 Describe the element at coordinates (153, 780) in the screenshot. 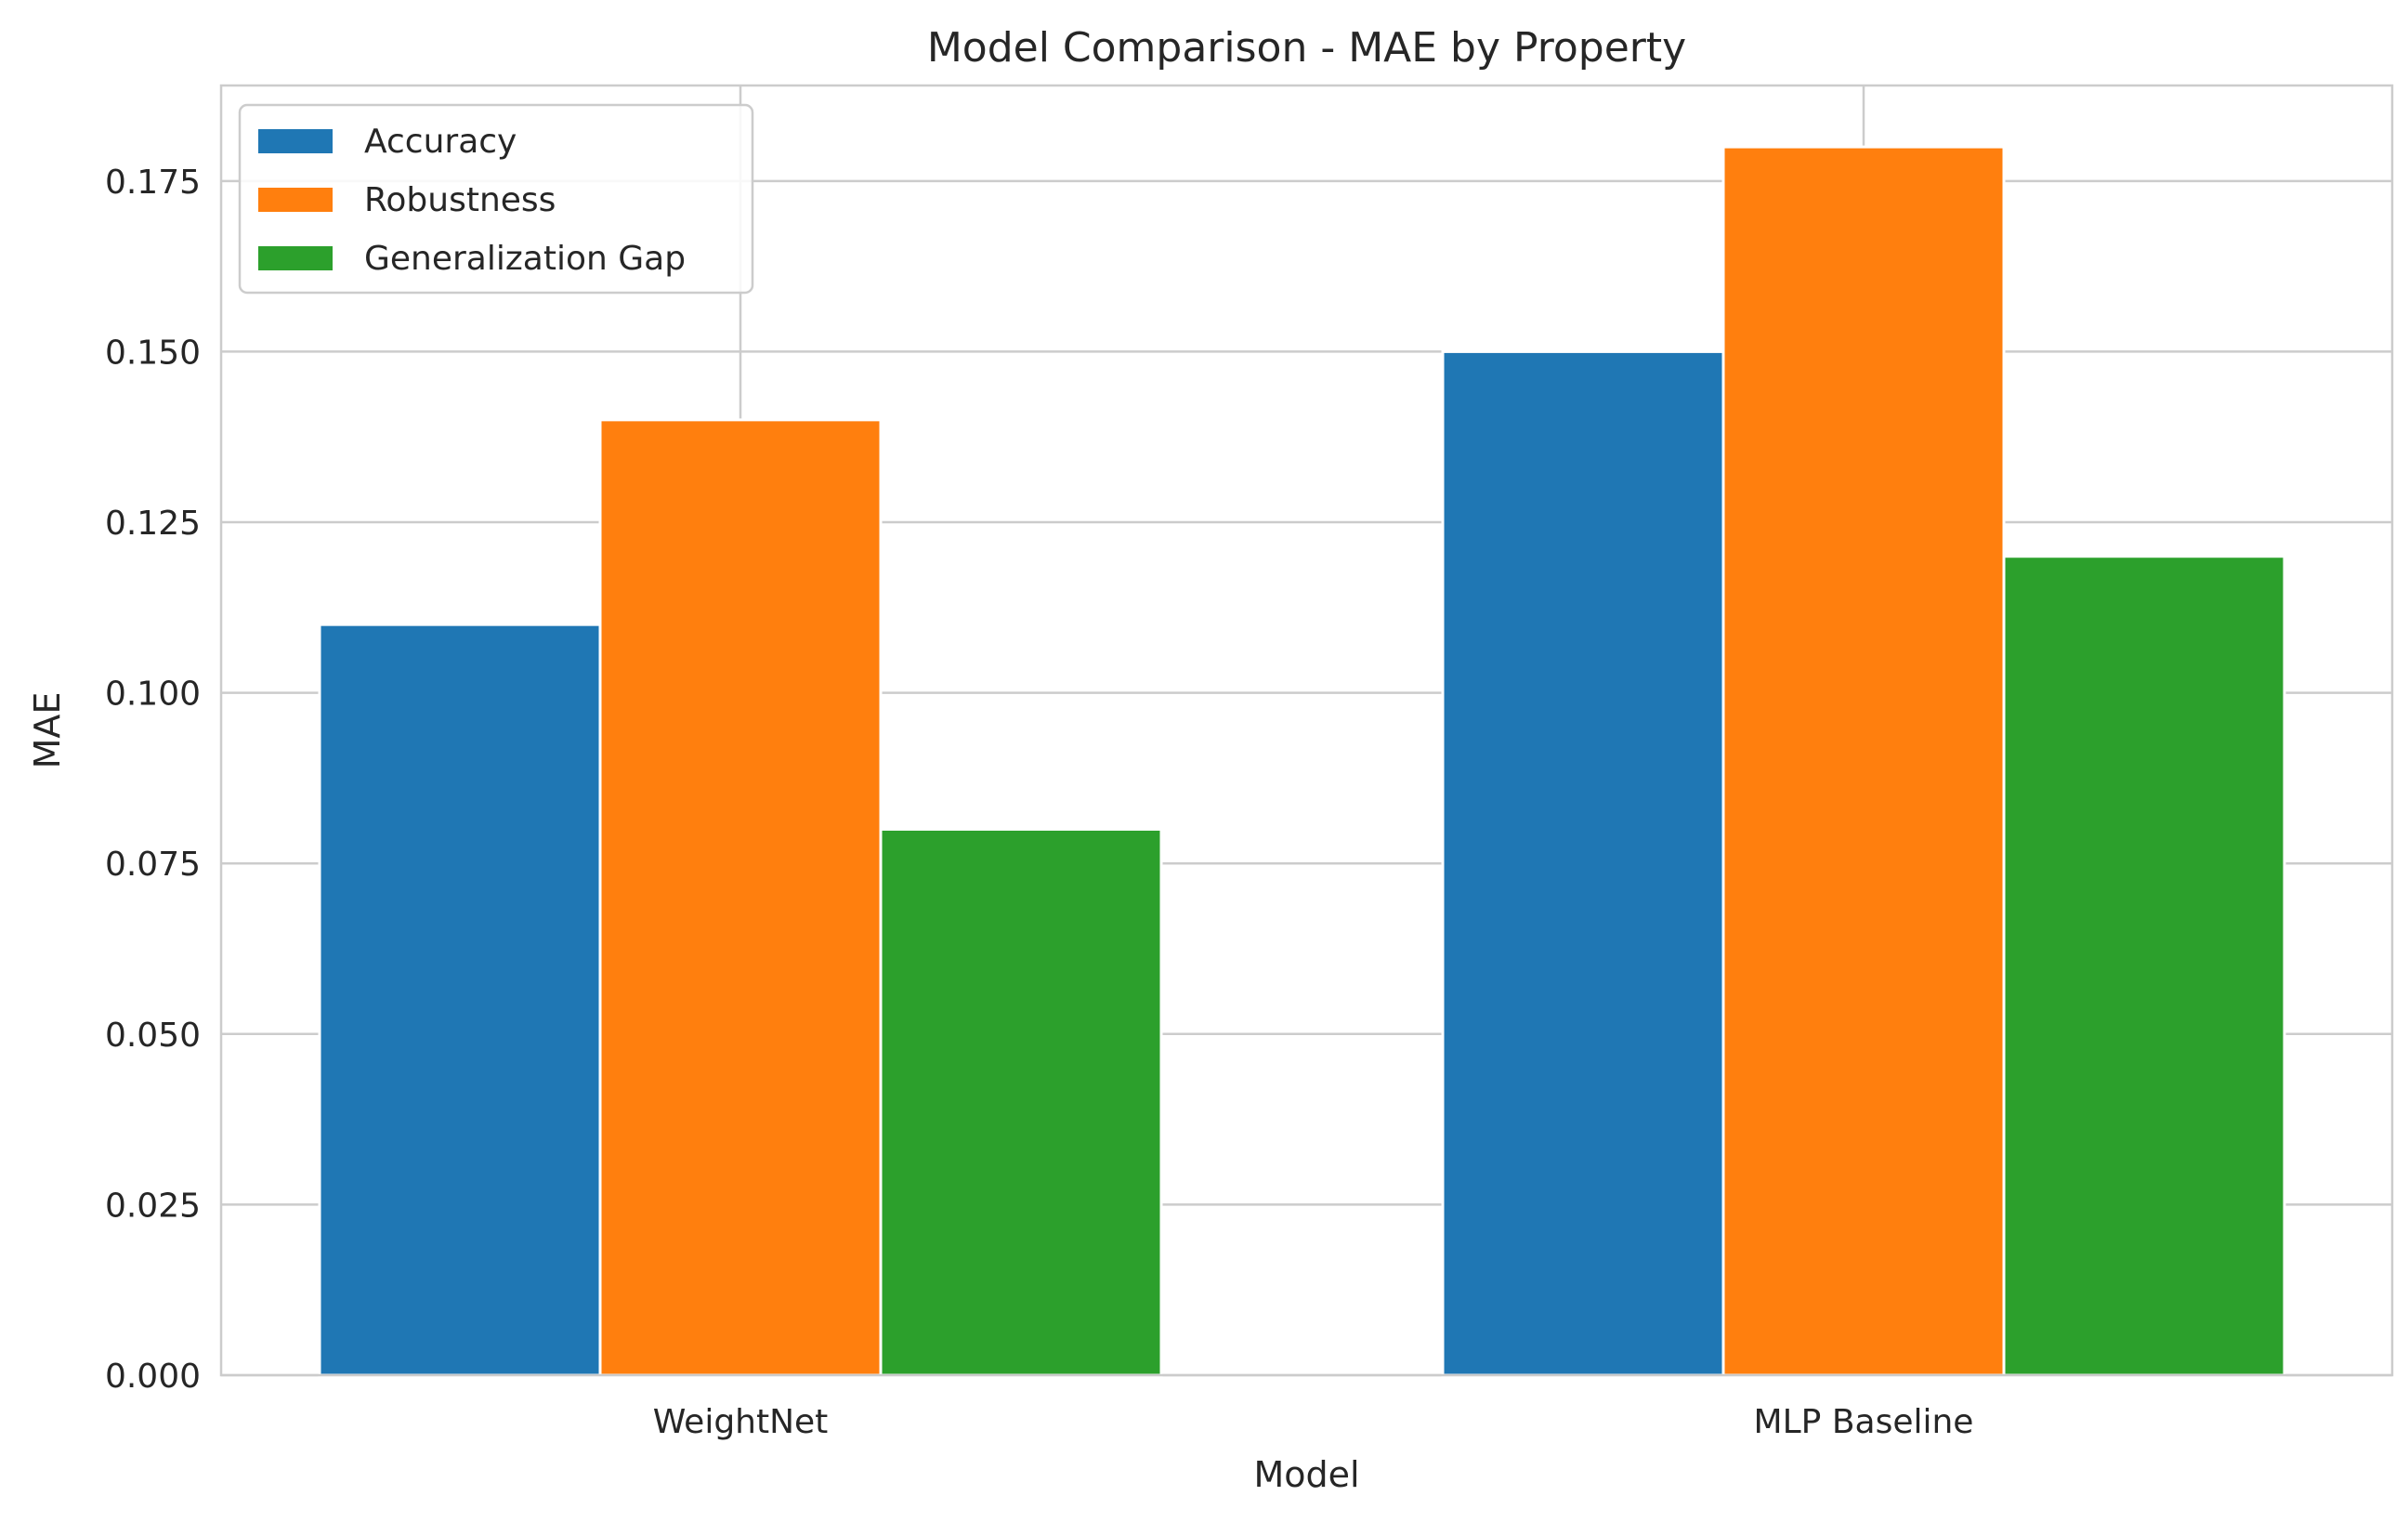

I see `y-axis-ticks: 0.000 0.025 0.050 0.075 0.100 0.125 0.150 0.175` at that location.